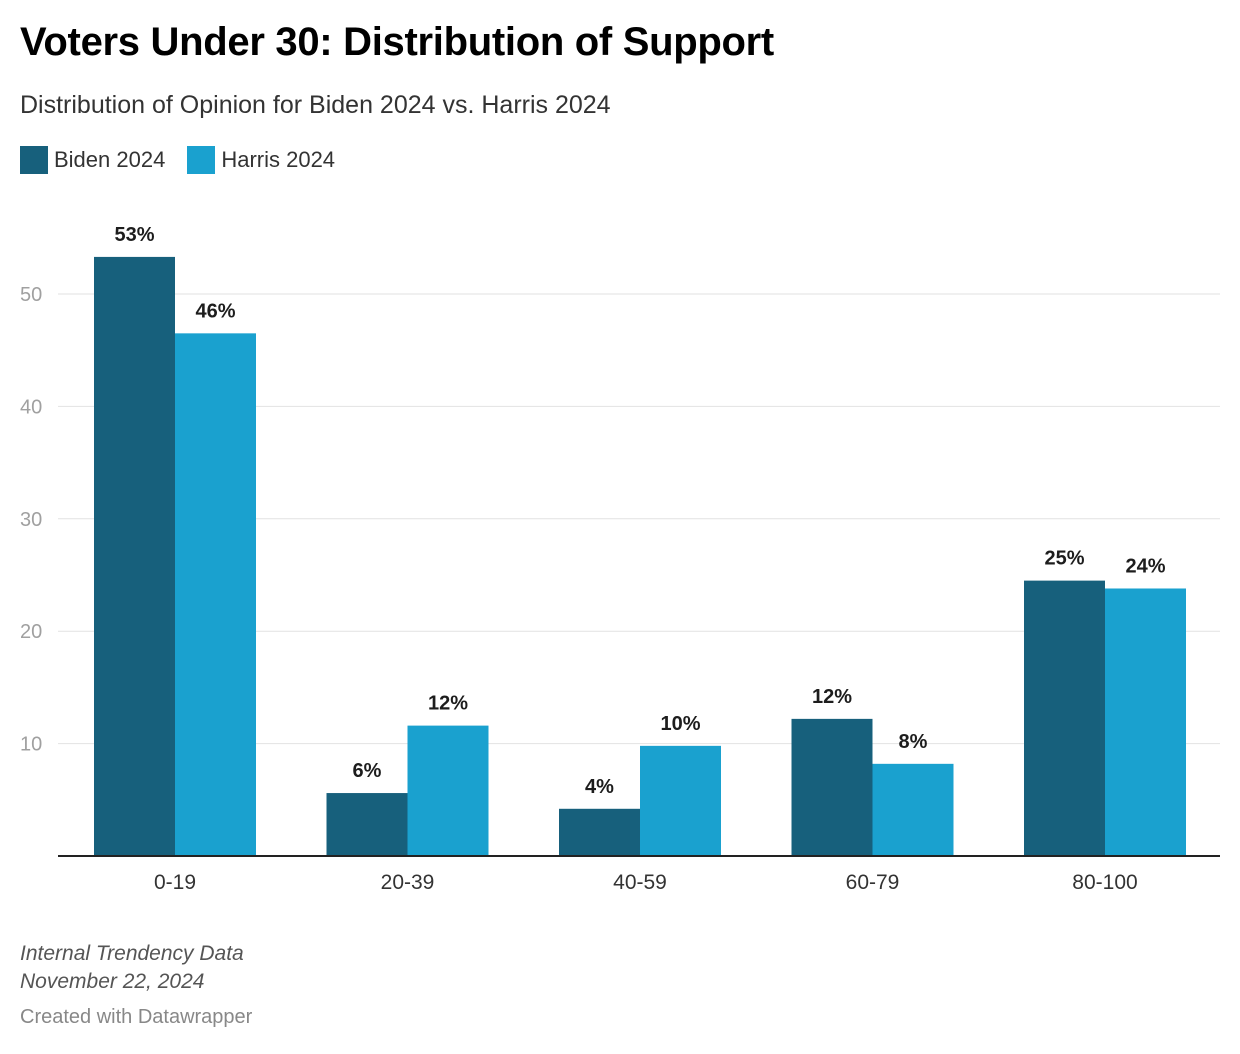  Describe the element at coordinates (201, 160) in the screenshot. I see `legend-swatch-harris` at that location.